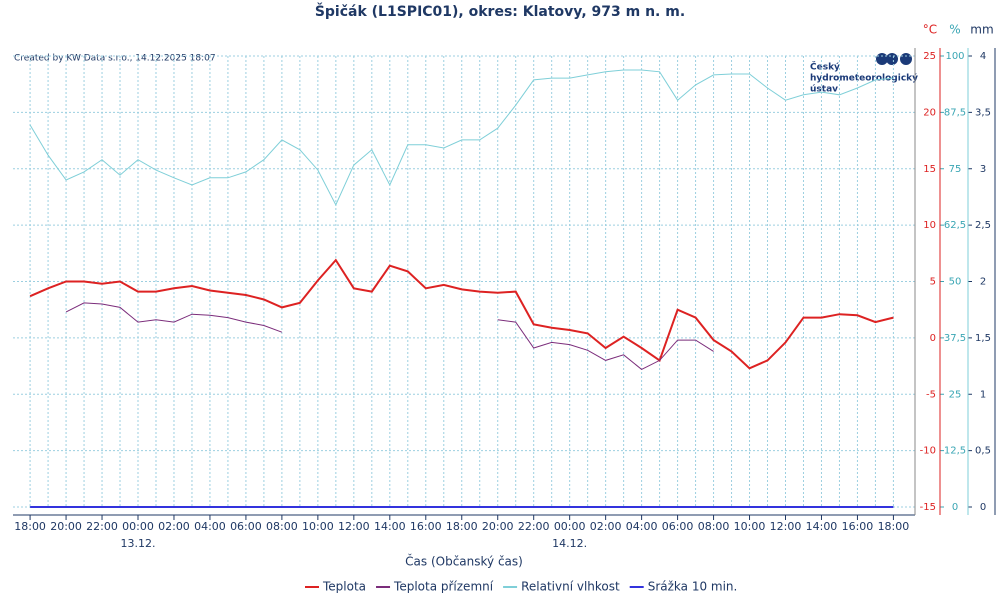 This screenshot has height=600, width=1000. I want to click on y3-tick-label: 3, so click(983, 169).